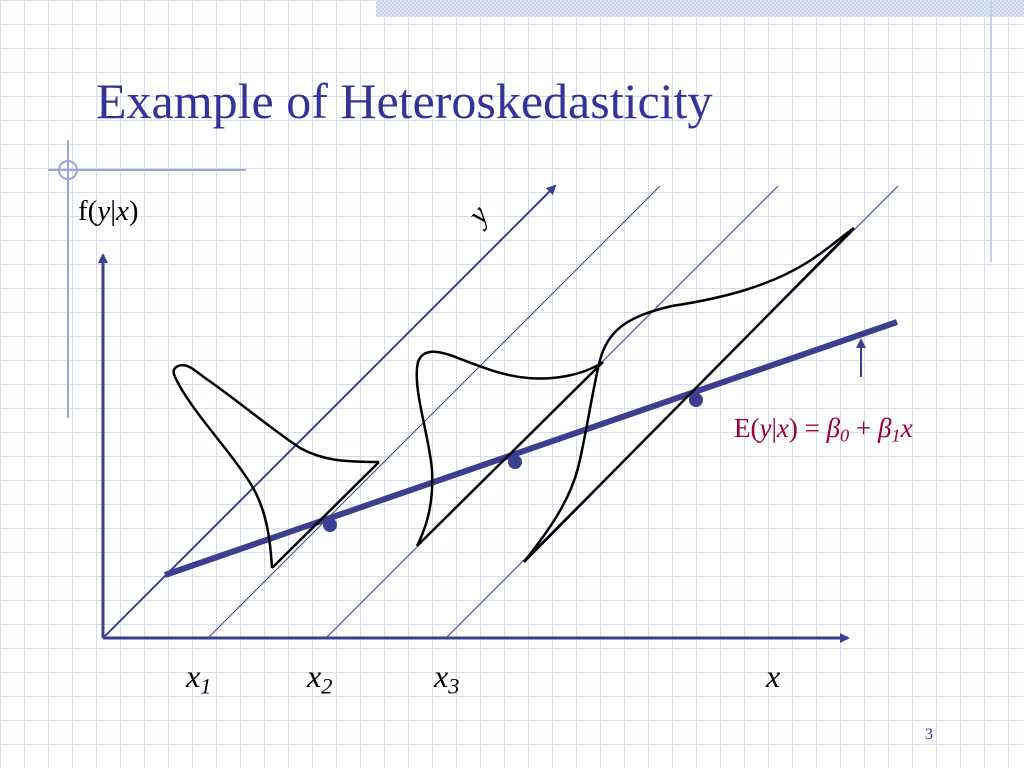  What do you see at coordinates (700, 8) in the screenshot?
I see `corner-pattern` at bounding box center [700, 8].